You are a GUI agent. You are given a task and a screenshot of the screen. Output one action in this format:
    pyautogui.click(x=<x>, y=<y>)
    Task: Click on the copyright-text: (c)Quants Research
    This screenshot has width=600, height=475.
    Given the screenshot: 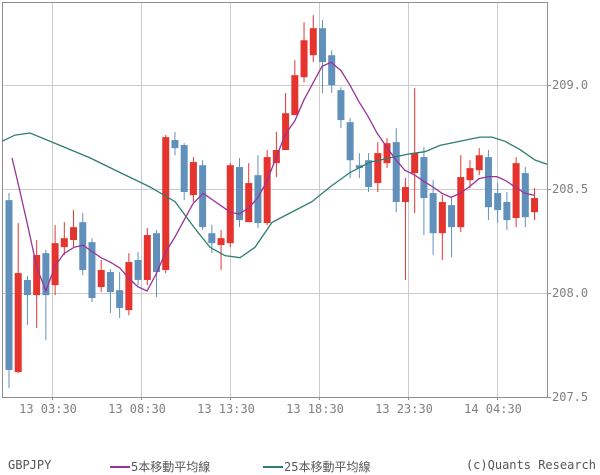 What is the action you would take?
    pyautogui.click(x=530, y=465)
    